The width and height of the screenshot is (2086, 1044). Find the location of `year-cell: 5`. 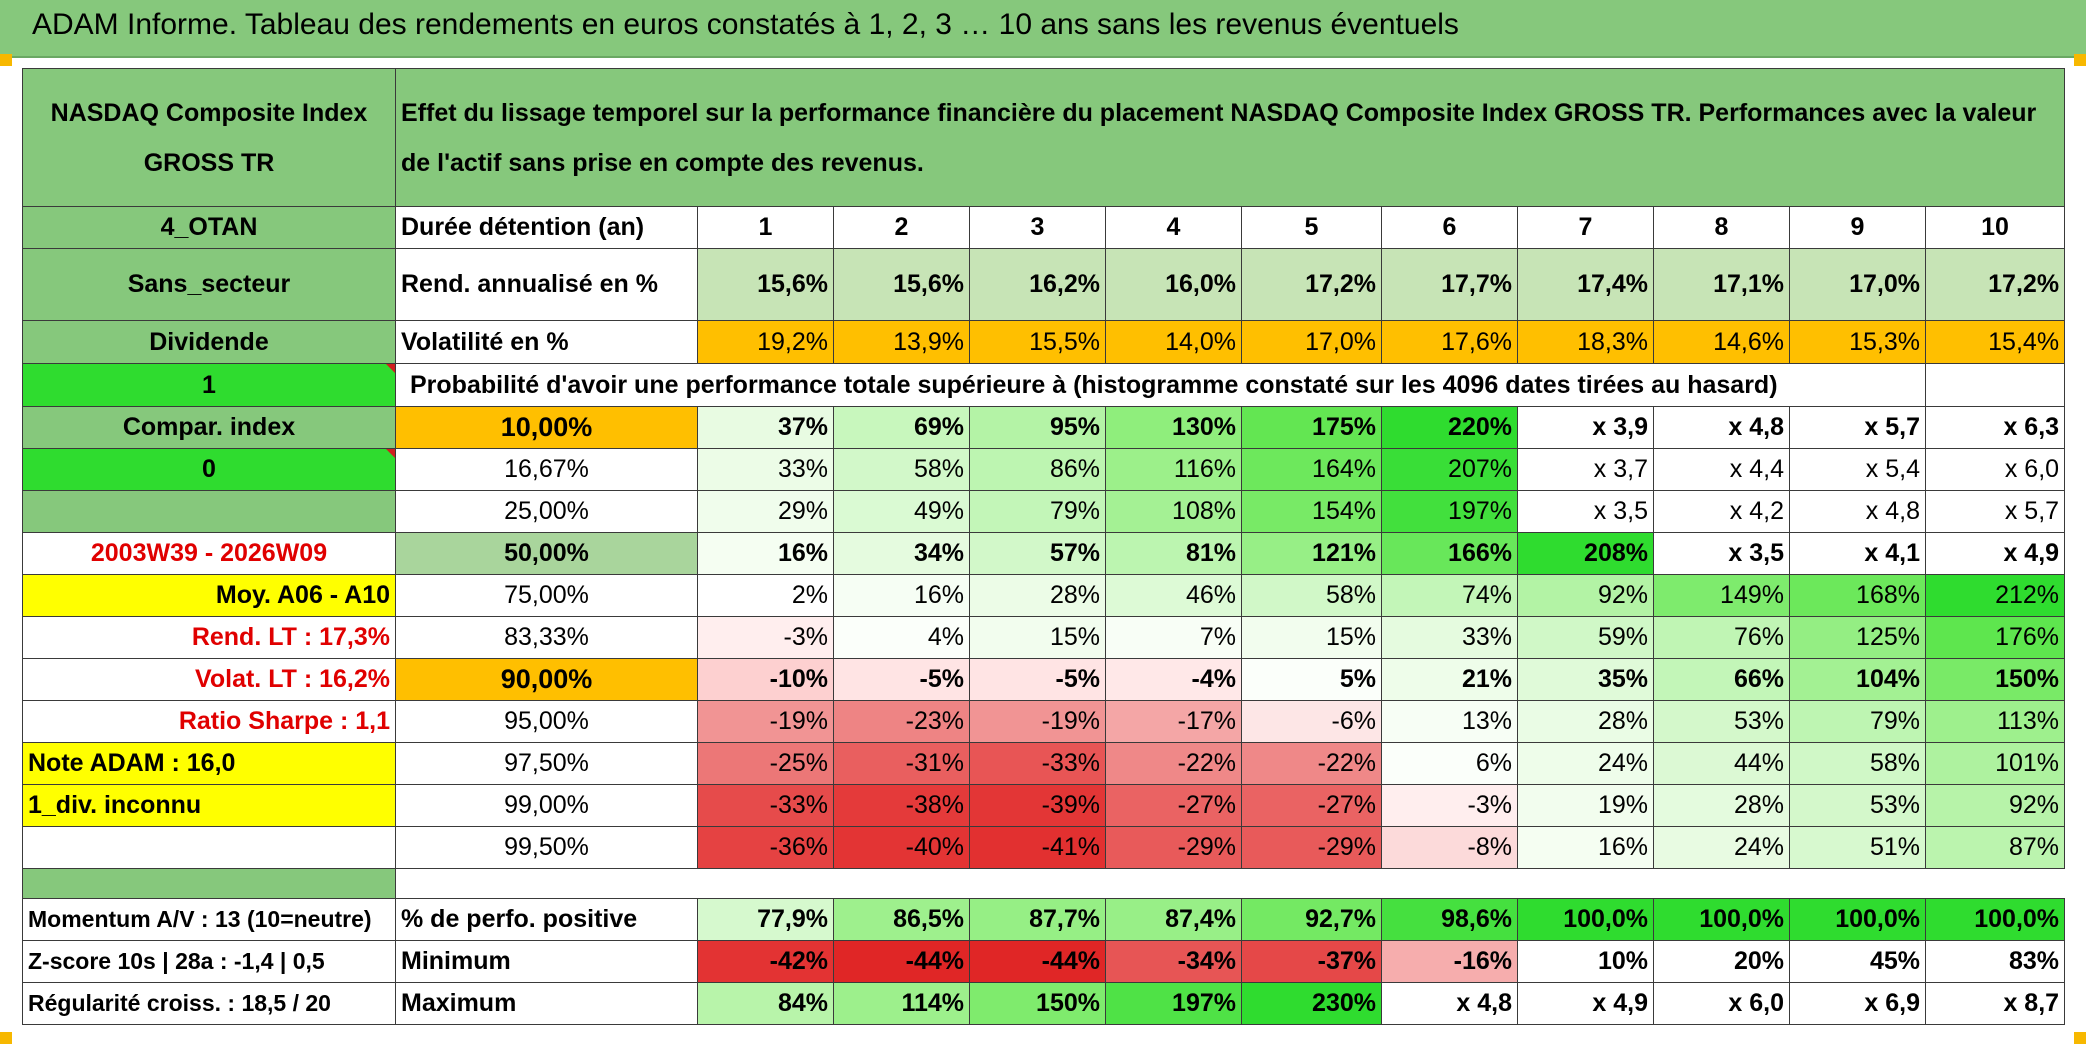

year-cell: 5 is located at coordinates (1311, 227).